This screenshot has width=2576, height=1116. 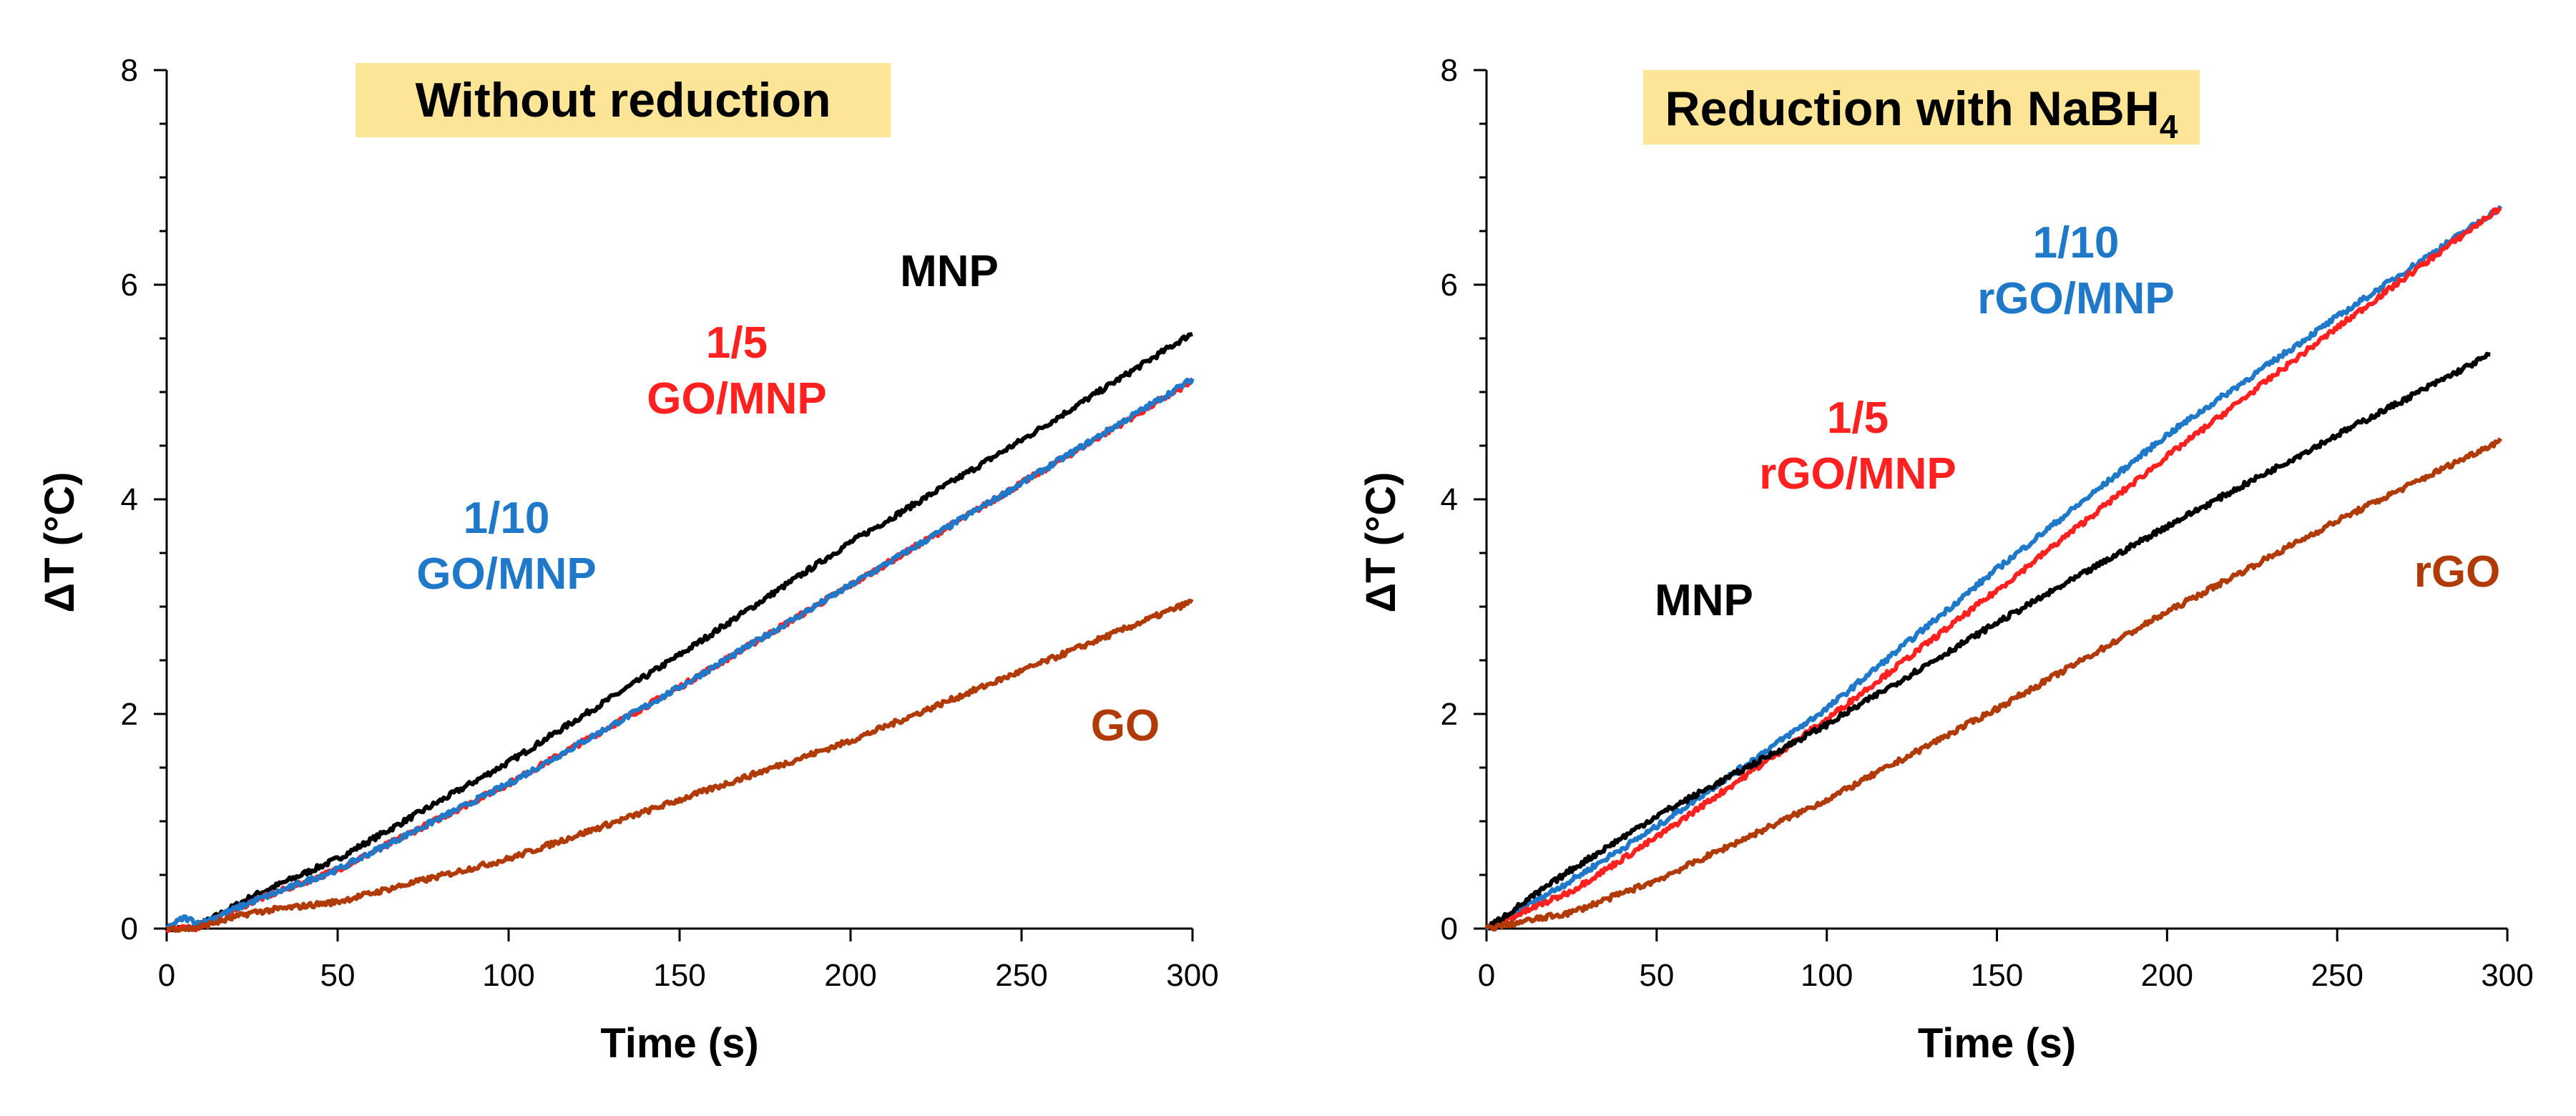 I want to click on series-label-go: GO, so click(x=1125, y=726).